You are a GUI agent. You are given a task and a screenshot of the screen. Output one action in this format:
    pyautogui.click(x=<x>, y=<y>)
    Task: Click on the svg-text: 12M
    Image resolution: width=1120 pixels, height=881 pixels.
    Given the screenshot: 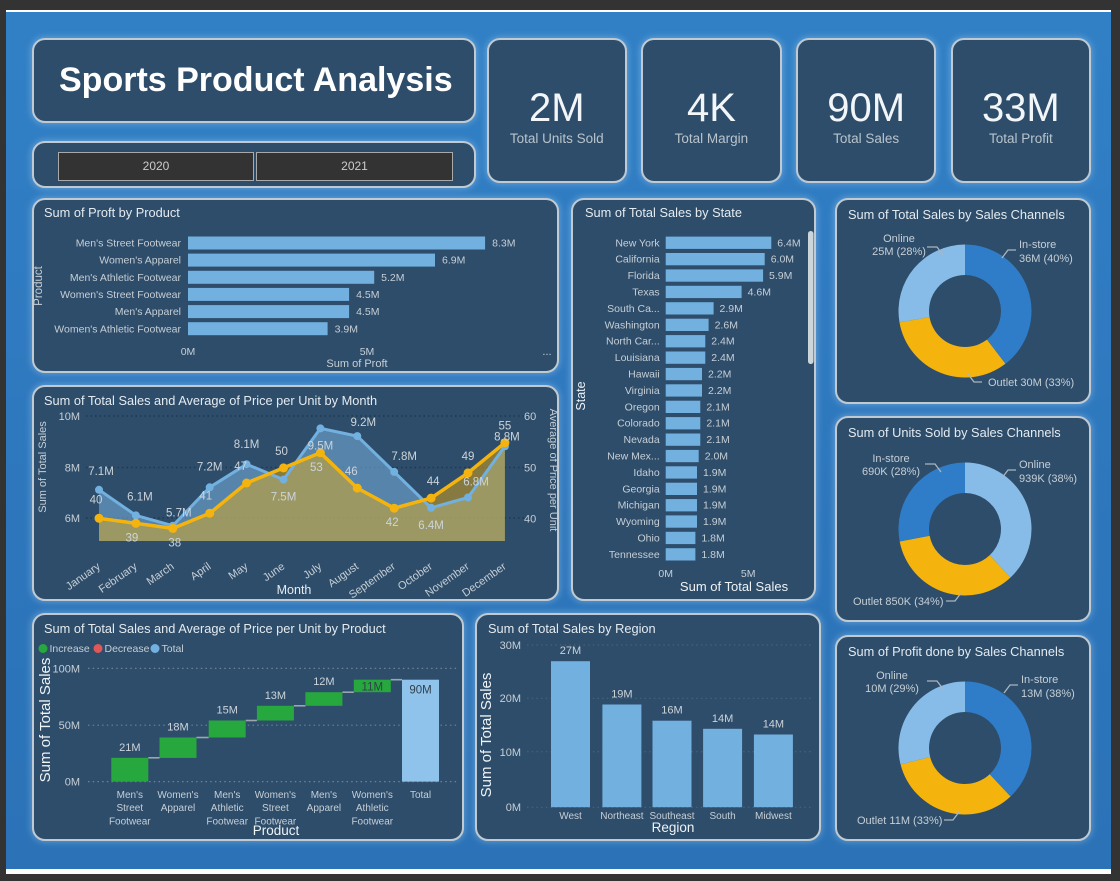 What is the action you would take?
    pyautogui.click(x=323, y=682)
    